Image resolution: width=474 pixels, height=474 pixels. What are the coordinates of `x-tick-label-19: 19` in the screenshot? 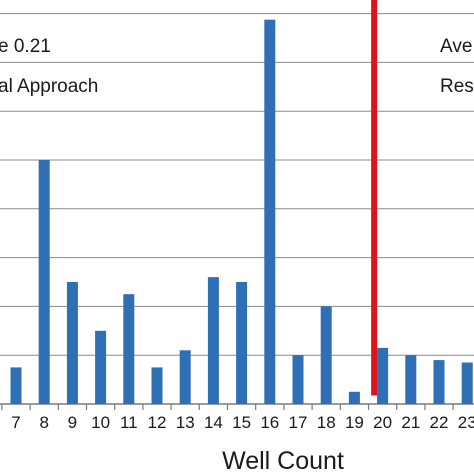 It's located at (354, 422).